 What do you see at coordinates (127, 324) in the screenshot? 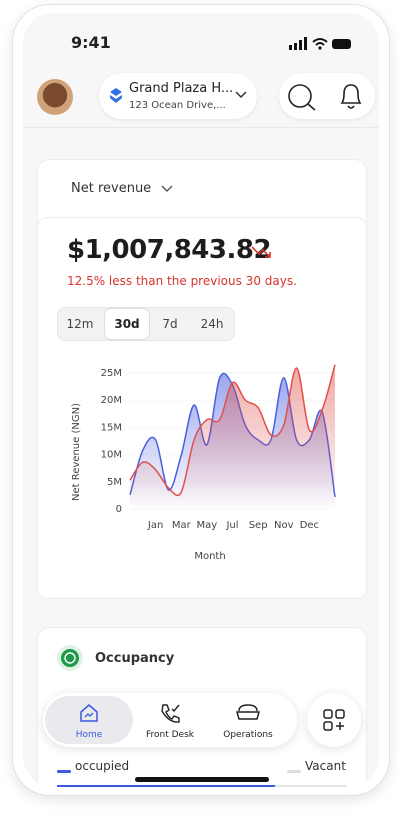
I see `period-tab: 30d` at bounding box center [127, 324].